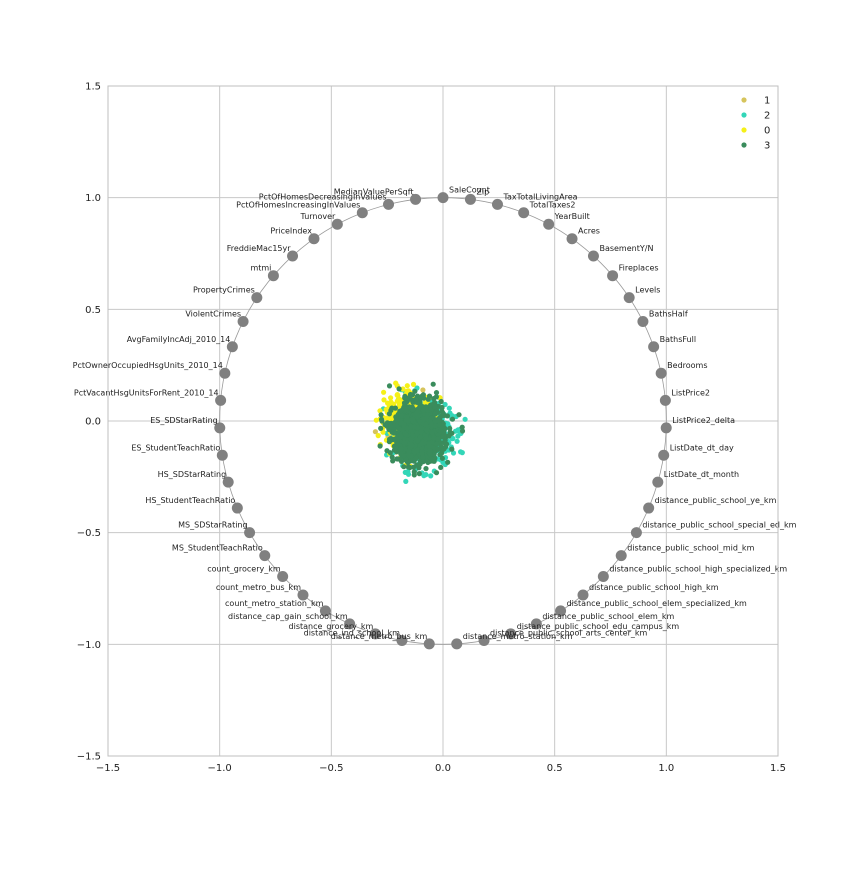 The height and width of the screenshot is (869, 864). What do you see at coordinates (184, 420) in the screenshot?
I see `anchor-label: ES_SDStarRating` at bounding box center [184, 420].